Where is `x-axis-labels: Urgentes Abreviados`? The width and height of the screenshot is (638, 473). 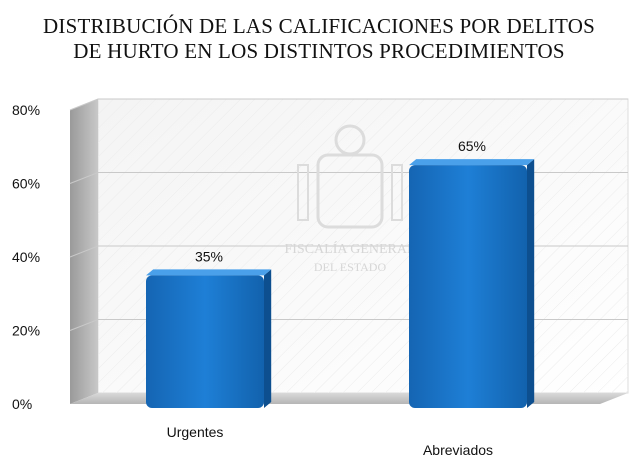 x-axis-labels: Urgentes Abreviados is located at coordinates (330, 441).